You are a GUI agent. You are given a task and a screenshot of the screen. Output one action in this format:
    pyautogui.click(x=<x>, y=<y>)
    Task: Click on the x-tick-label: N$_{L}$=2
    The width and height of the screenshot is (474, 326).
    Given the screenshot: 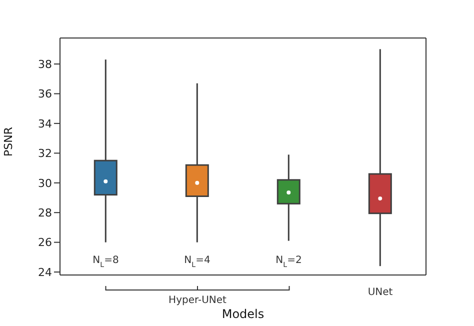 What is the action you would take?
    pyautogui.click(x=289, y=262)
    